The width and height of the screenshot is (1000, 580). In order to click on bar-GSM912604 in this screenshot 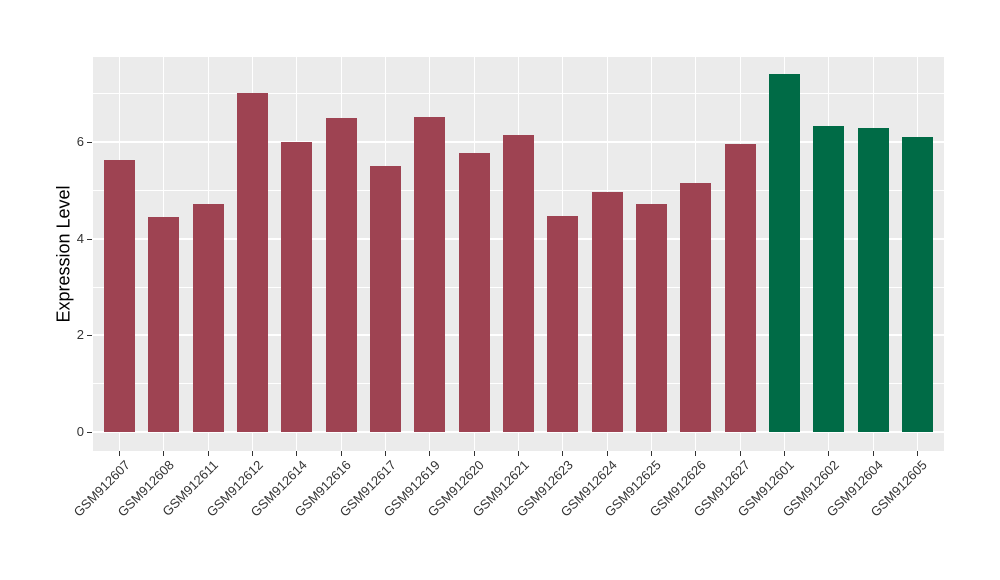, I will do `click(873, 280)`.